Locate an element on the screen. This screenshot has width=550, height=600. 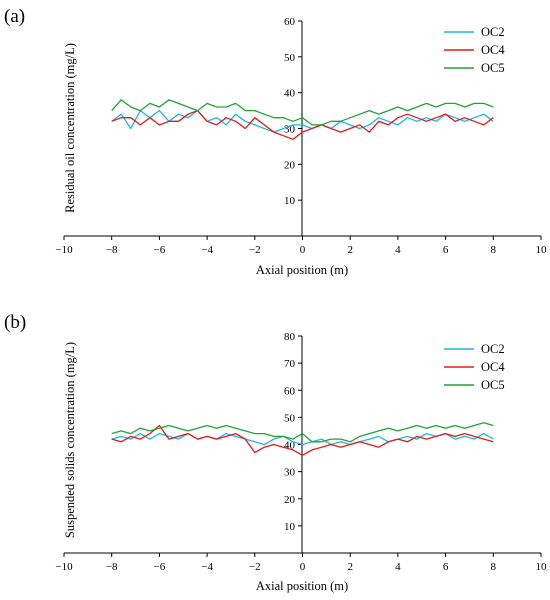
y-tick-label: 70 is located at coordinates (290, 364).